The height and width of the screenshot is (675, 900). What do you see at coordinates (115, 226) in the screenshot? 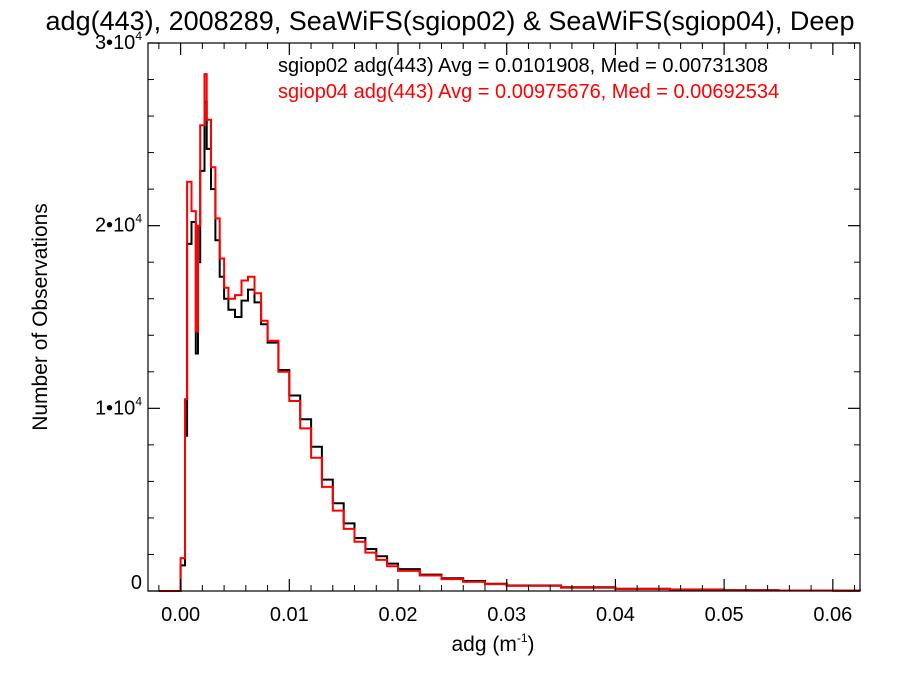
I see `y-tick-label-base: 2•10` at bounding box center [115, 226].